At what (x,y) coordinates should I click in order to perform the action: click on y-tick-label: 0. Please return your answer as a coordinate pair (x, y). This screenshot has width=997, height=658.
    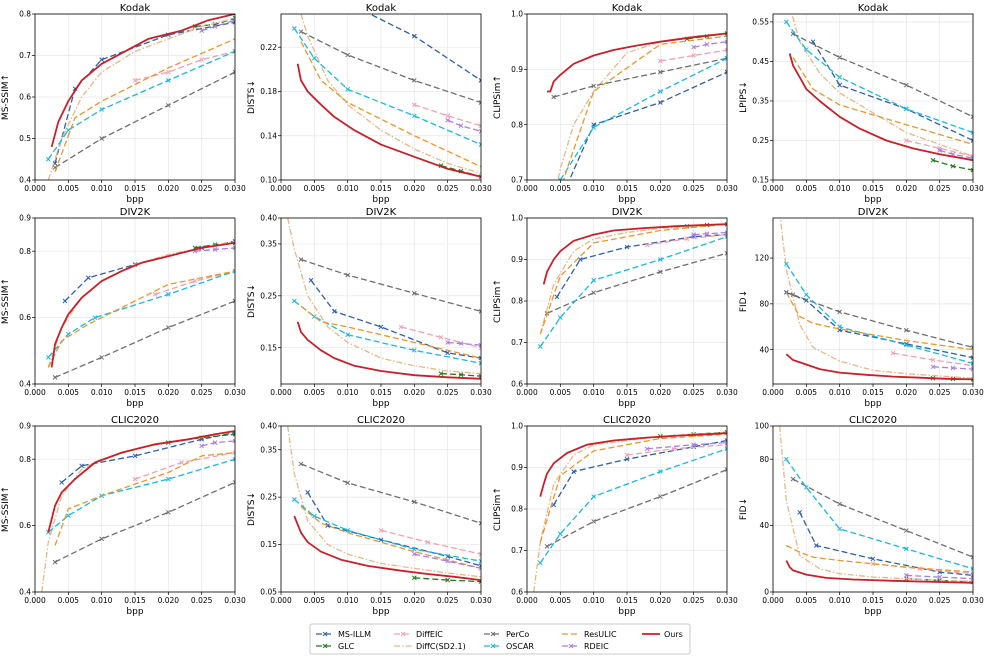
    Looking at the image, I should click on (766, 592).